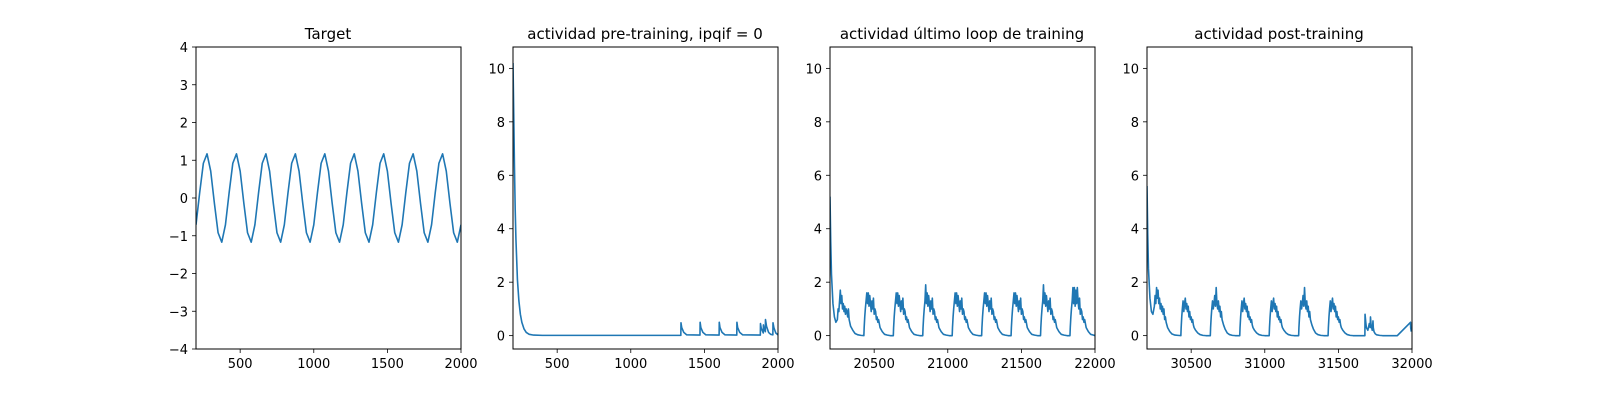 The height and width of the screenshot is (400, 1600). Describe the element at coordinates (178, 350) in the screenshot. I see `y-tick-label: −4` at that location.